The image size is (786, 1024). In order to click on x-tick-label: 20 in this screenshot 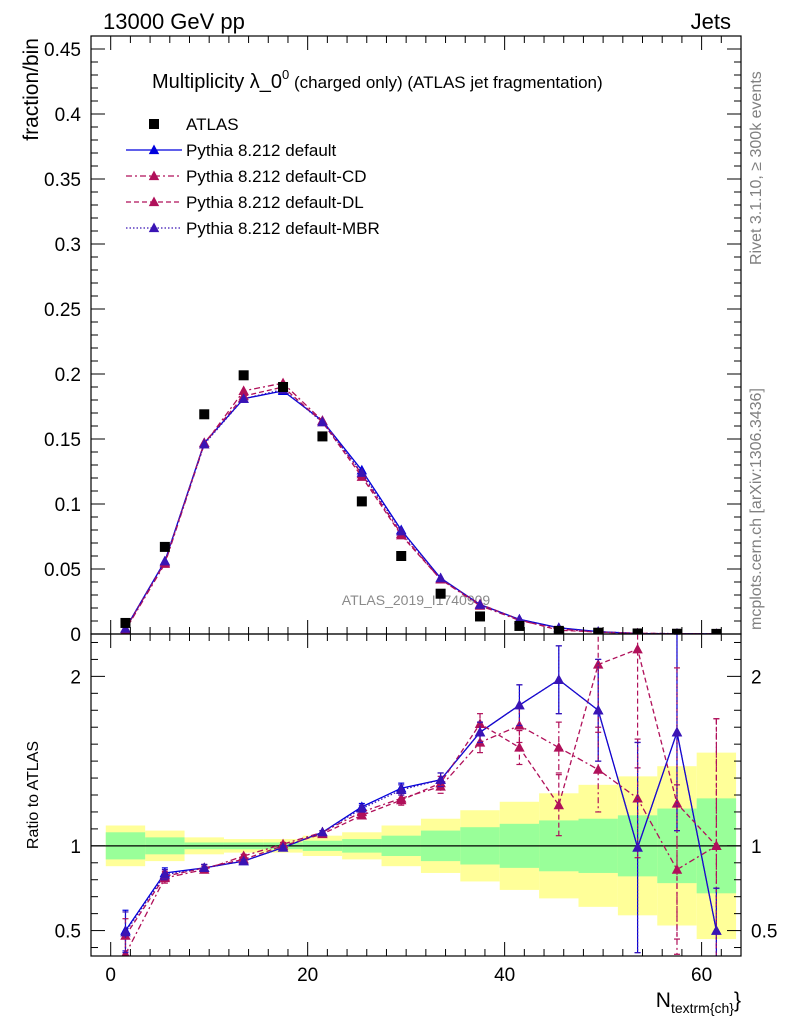, I will do `click(307, 975)`.